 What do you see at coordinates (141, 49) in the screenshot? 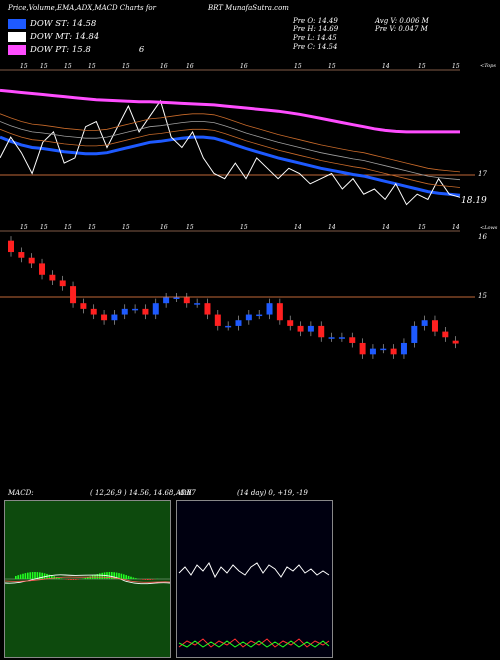
I see `legend-pt-suffix: 6` at bounding box center [141, 49].